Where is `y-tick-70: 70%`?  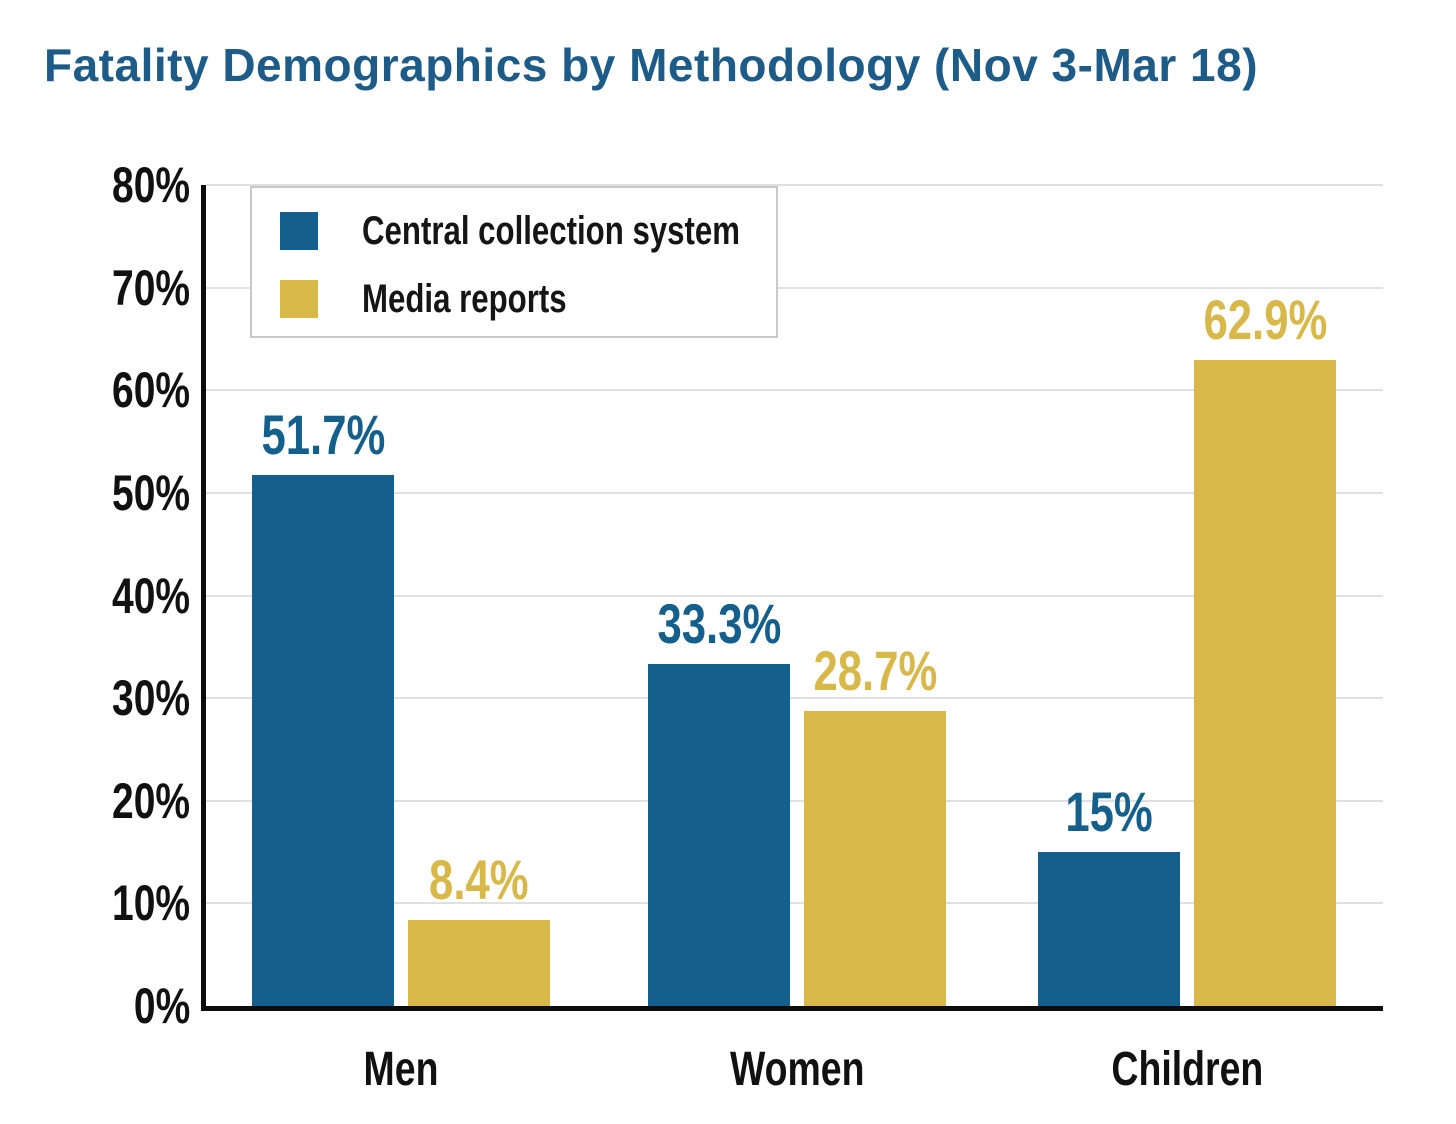 y-tick-70: 70% is located at coordinates (110, 288).